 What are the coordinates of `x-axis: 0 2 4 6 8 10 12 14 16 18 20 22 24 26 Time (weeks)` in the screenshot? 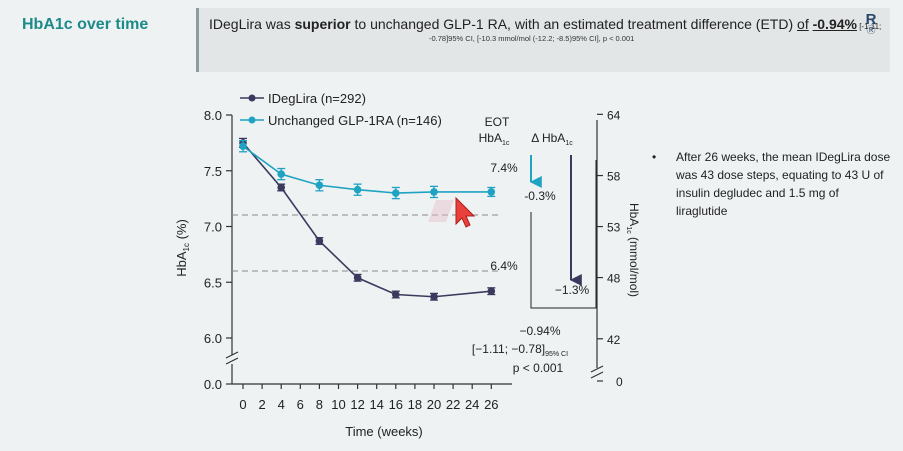 It's located at (372, 411).